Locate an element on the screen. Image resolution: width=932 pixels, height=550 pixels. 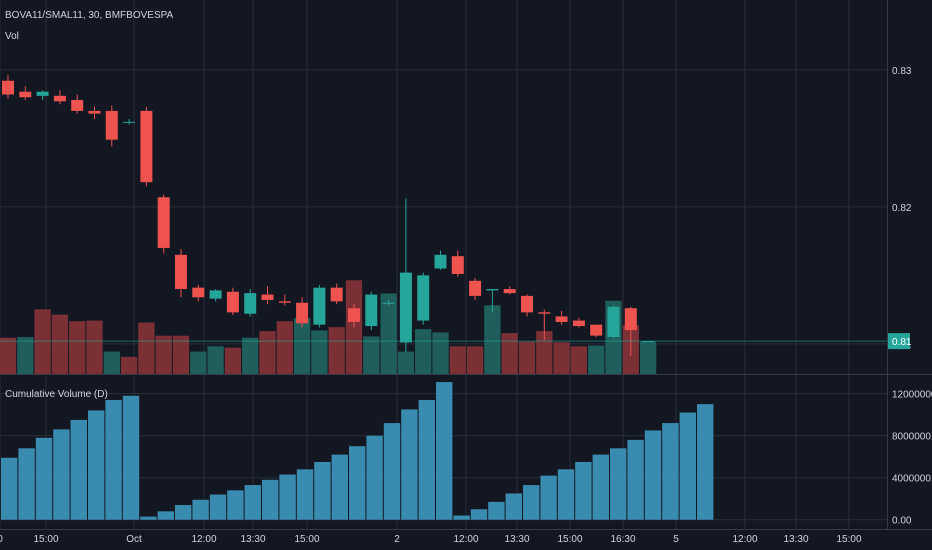
cumulative-tick-label: 0.00 is located at coordinates (902, 521).